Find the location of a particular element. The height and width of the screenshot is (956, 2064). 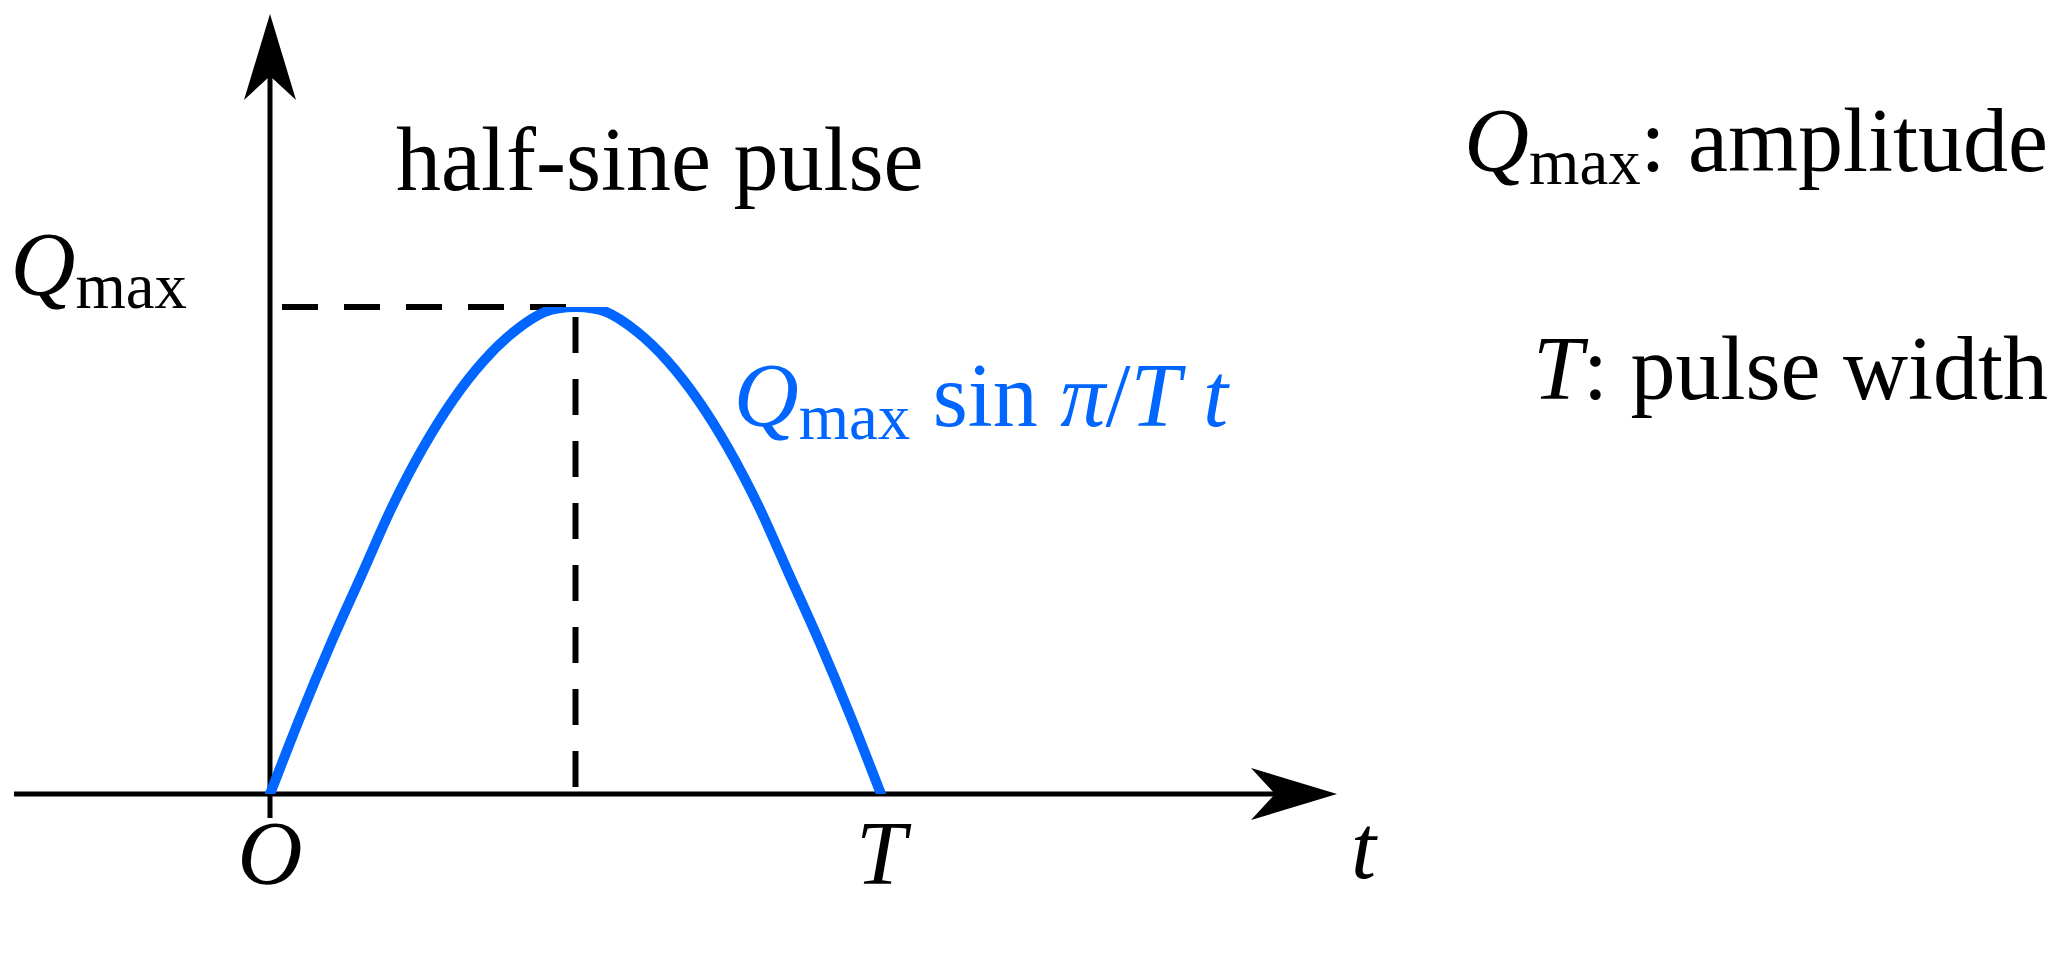

x-tick-label: T is located at coordinates (883, 853).